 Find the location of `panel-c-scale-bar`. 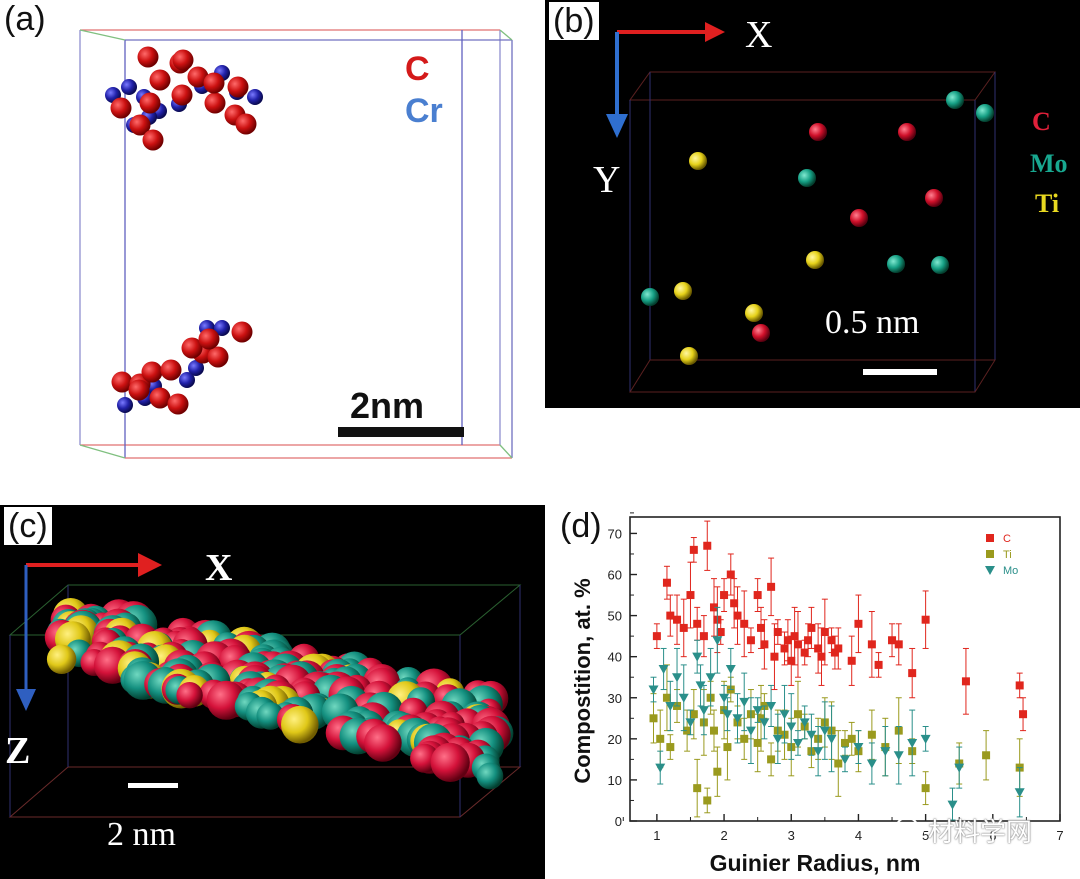

panel-c-scale-bar is located at coordinates (153, 785).